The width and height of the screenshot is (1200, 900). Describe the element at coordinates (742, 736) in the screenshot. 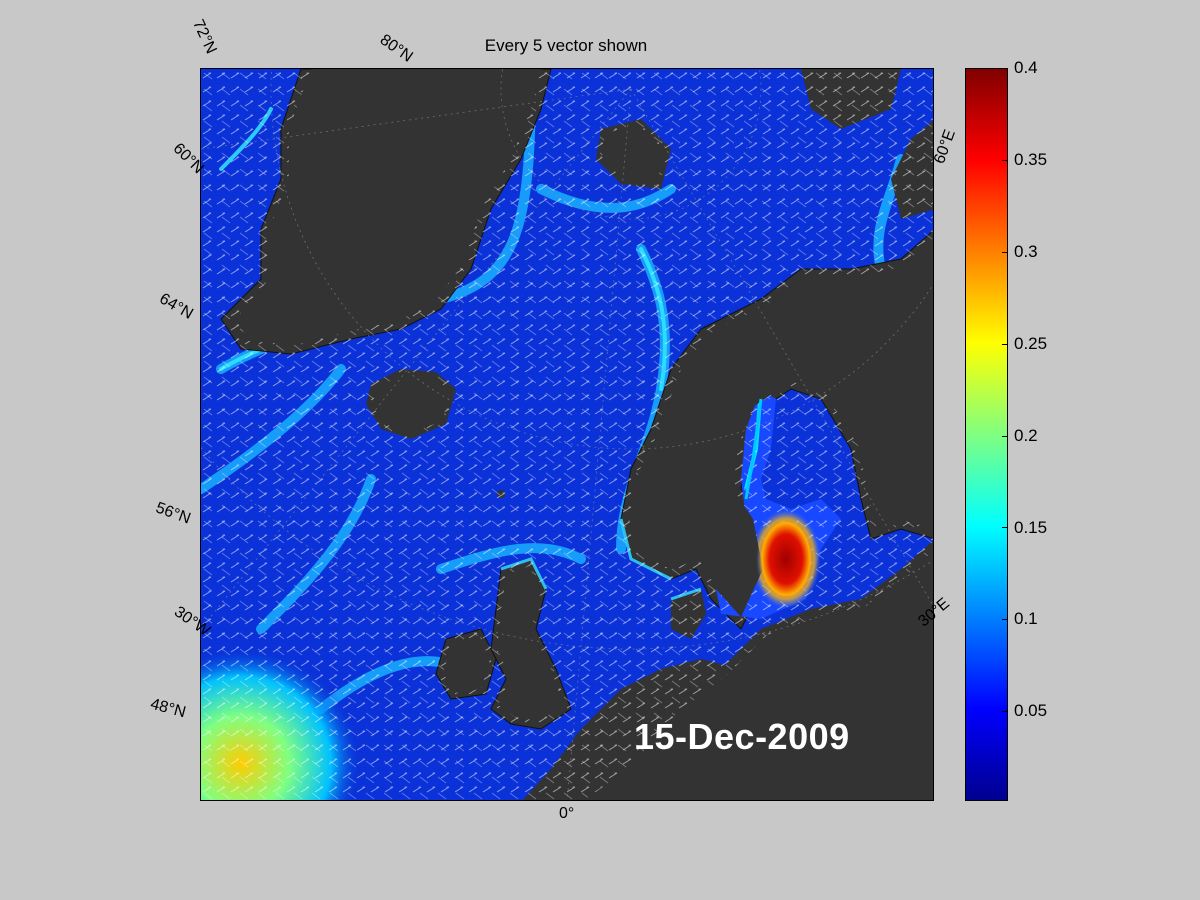

I see `date-stamp: 15-Dec-2009` at that location.